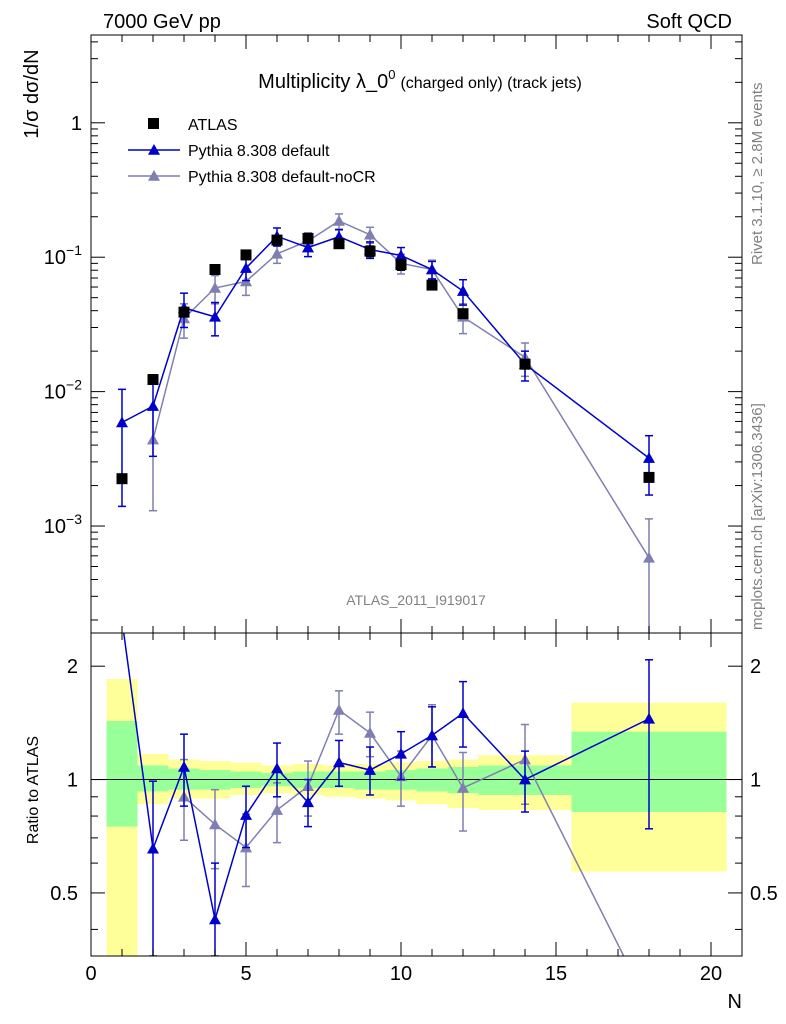 The image size is (786, 1024). Describe the element at coordinates (711, 974) in the screenshot. I see `ratio-xtick-label: 20` at that location.